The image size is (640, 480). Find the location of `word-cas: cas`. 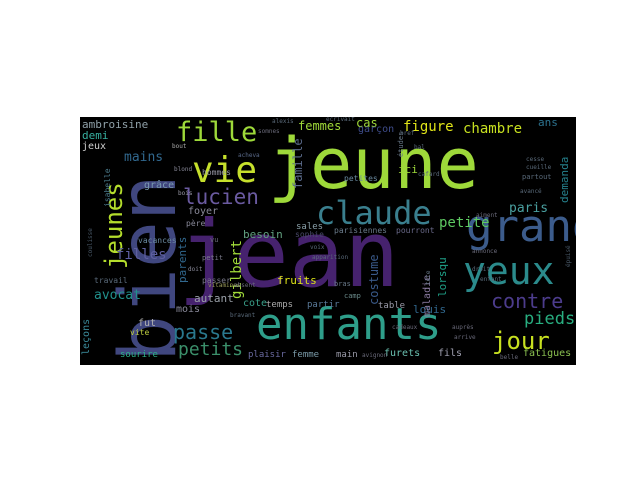

word-cas: cas is located at coordinates (367, 123).